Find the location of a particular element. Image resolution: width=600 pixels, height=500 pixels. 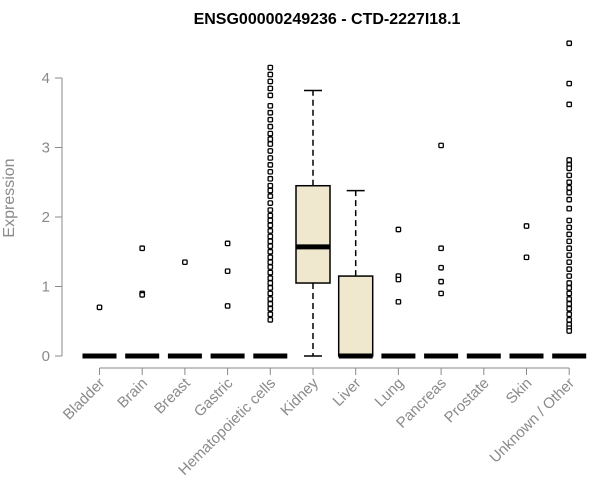

box-group-gastric is located at coordinates (227, 299).